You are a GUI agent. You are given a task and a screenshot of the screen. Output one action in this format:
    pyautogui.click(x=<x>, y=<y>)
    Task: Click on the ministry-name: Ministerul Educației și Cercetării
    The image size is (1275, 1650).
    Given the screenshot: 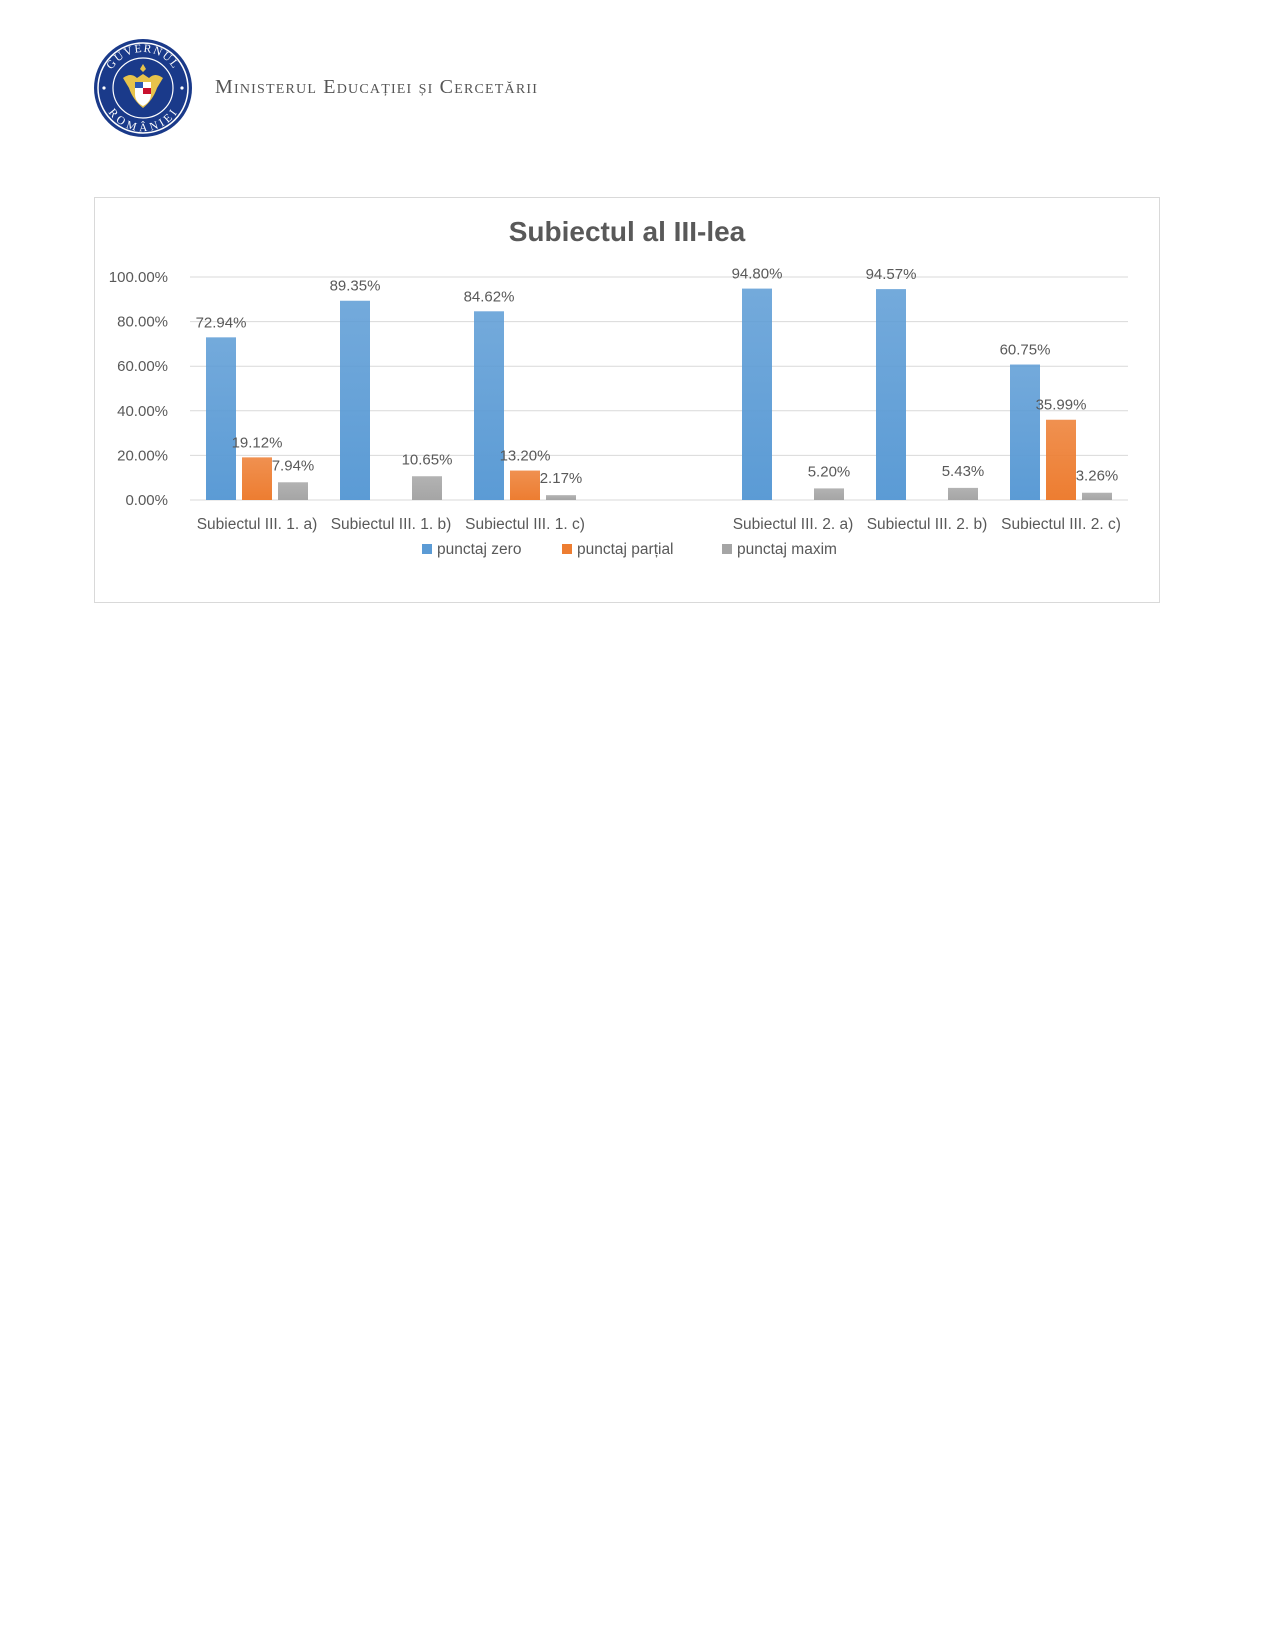 What is the action you would take?
    pyautogui.click(x=377, y=87)
    